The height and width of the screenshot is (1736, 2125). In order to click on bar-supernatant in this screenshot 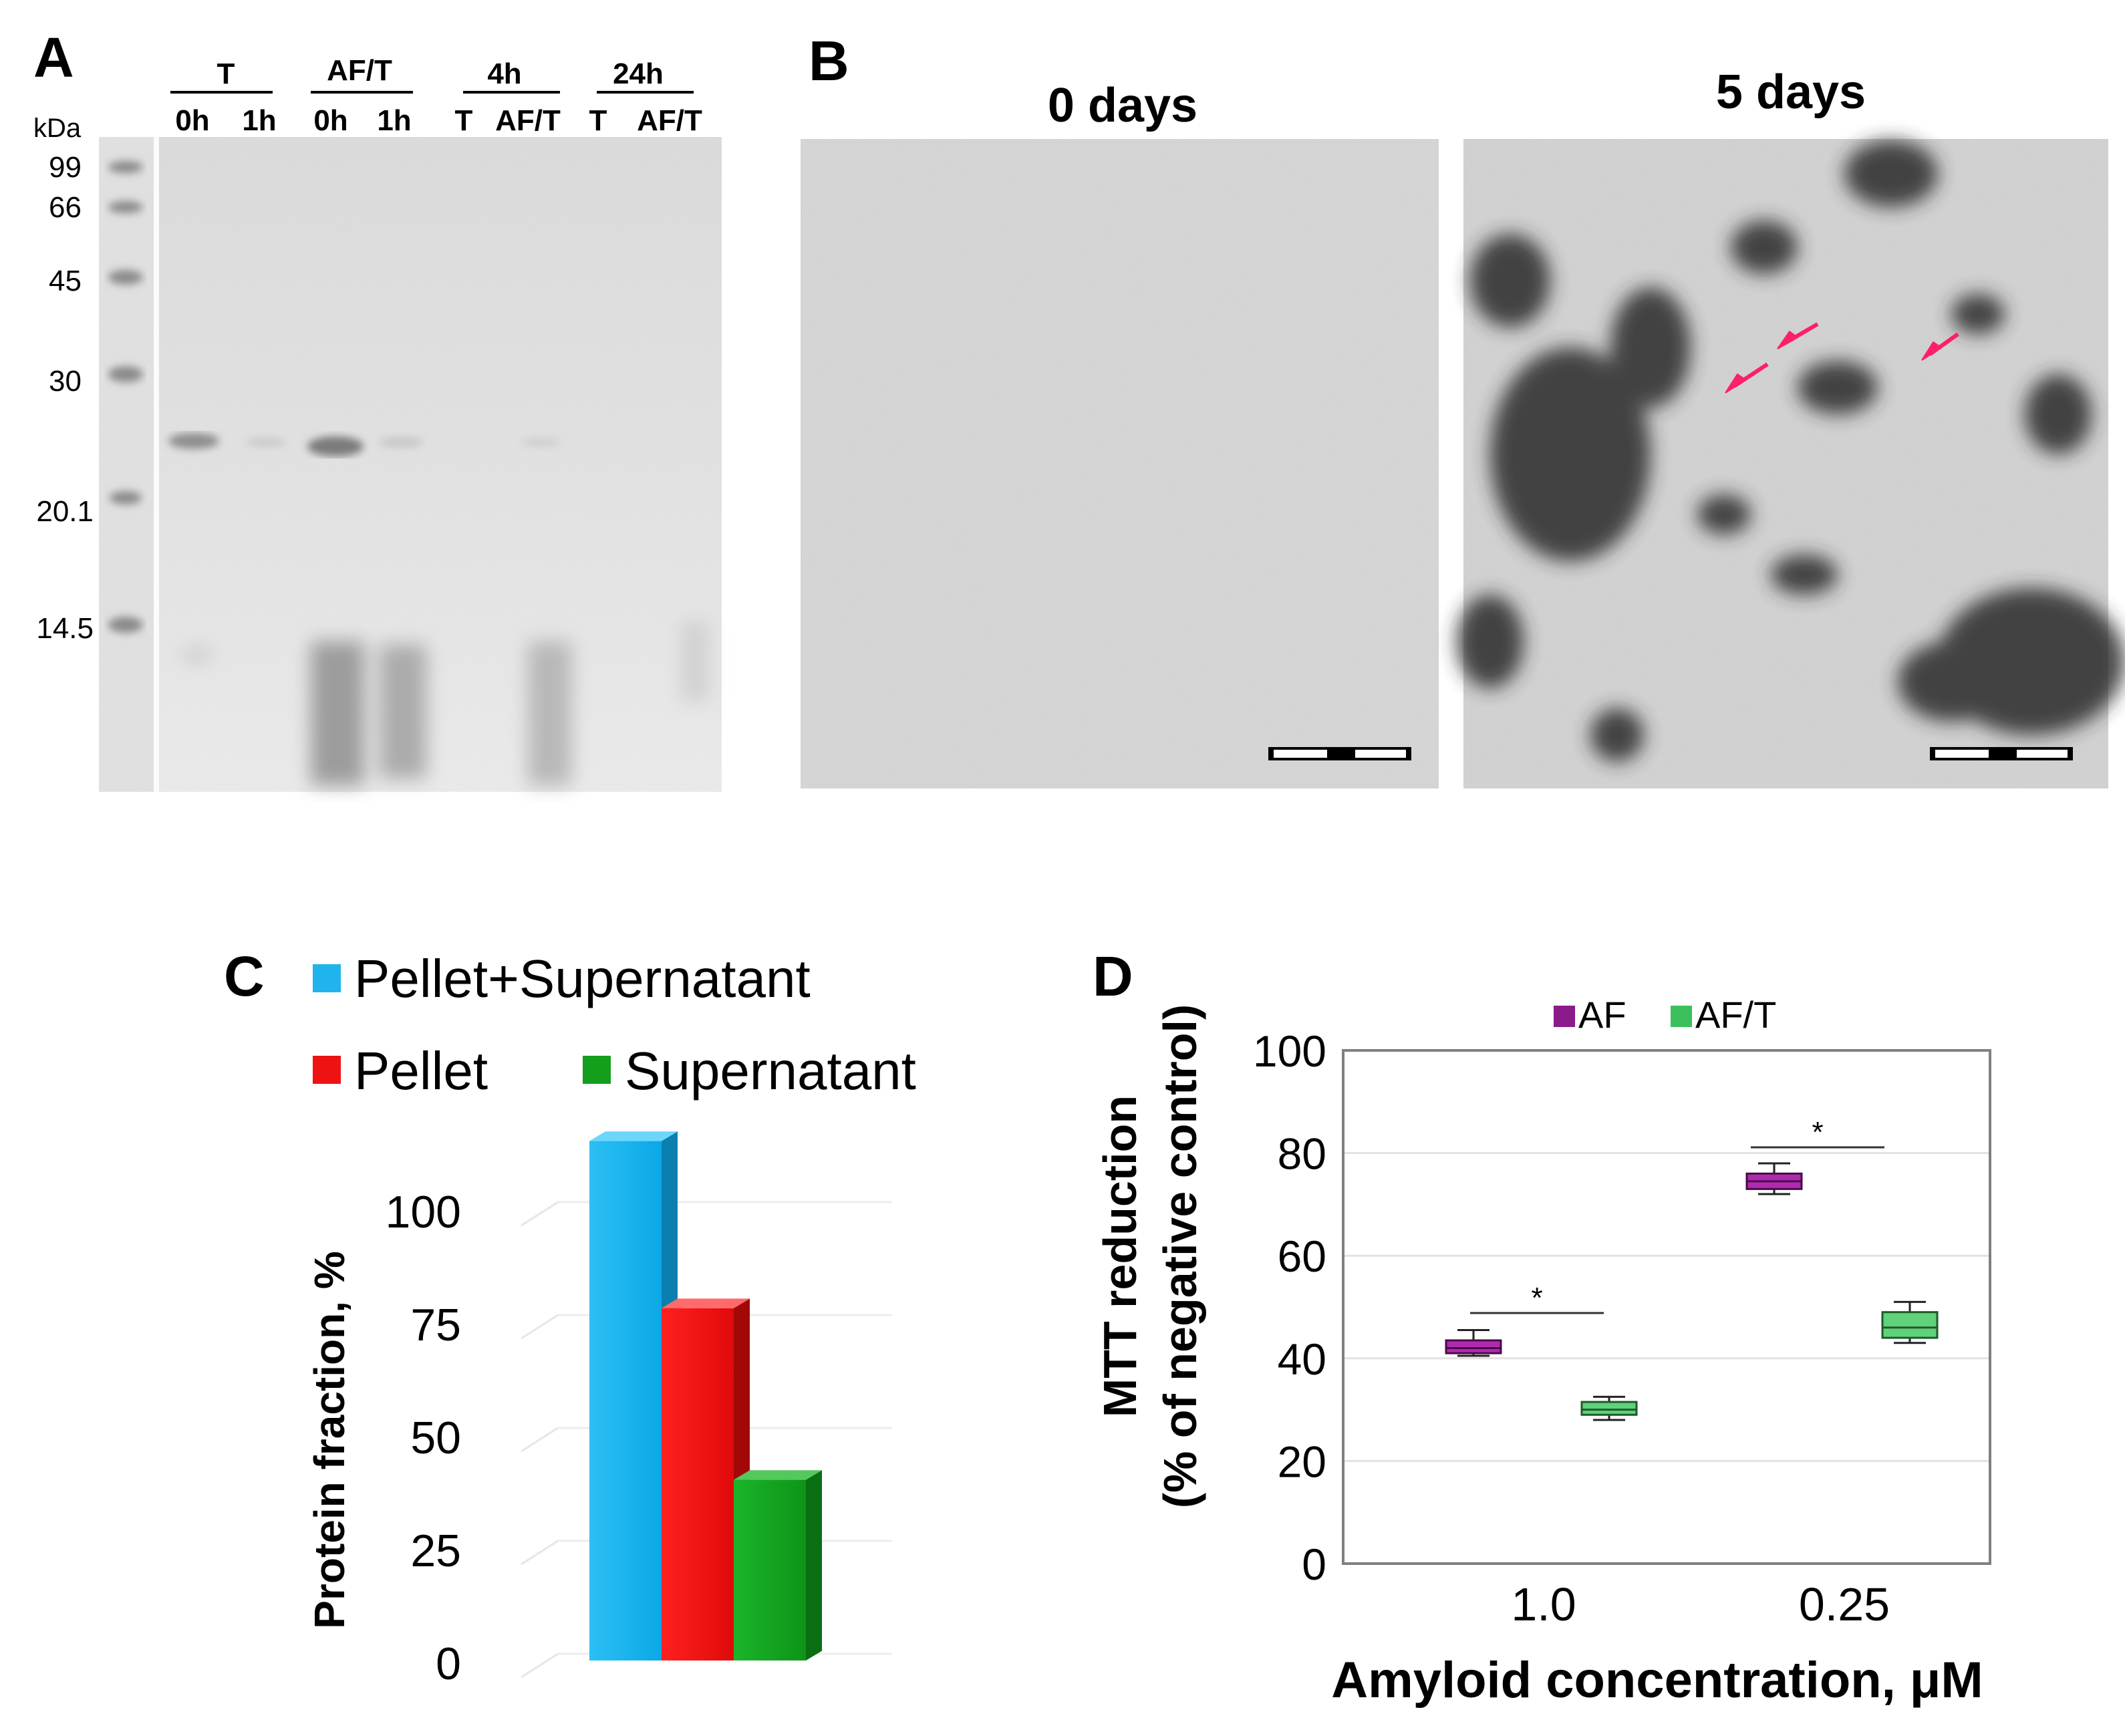, I will do `click(770, 1569)`.